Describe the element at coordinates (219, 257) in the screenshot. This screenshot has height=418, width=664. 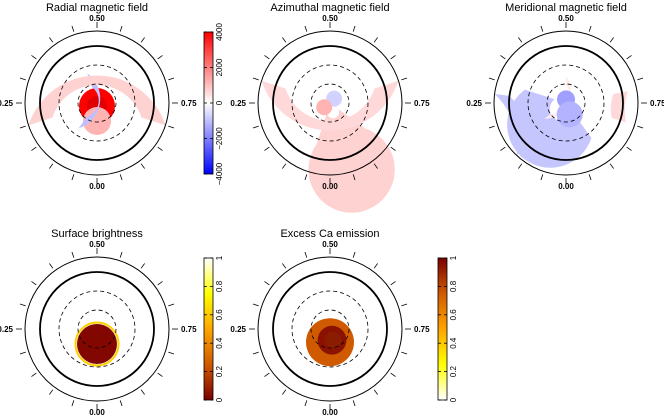
I see `colorbar-tick-label: 1` at that location.